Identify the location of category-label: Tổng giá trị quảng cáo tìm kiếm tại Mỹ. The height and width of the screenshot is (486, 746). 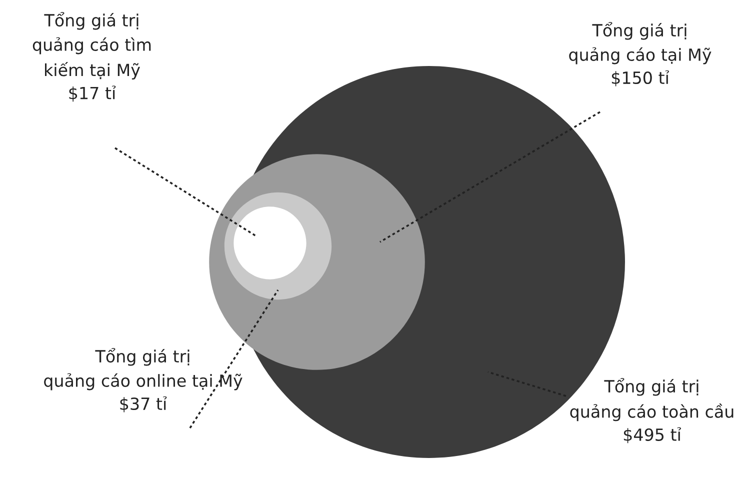
(91, 46).